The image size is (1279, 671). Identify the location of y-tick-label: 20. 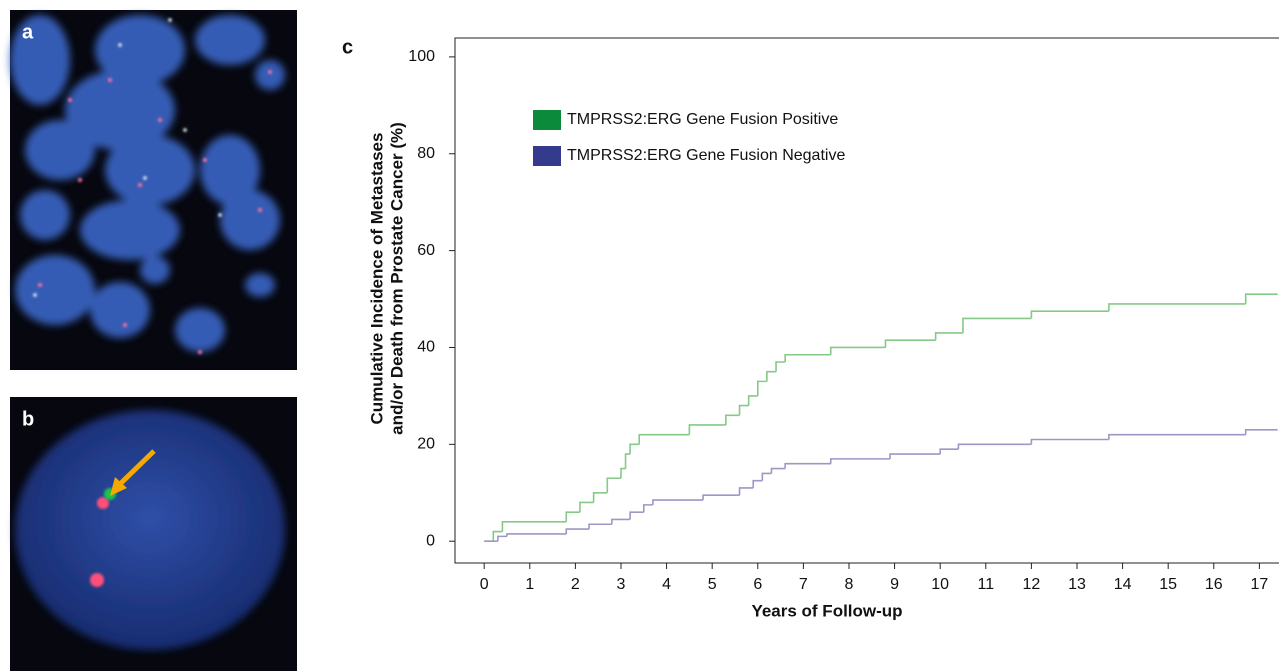
(426, 444).